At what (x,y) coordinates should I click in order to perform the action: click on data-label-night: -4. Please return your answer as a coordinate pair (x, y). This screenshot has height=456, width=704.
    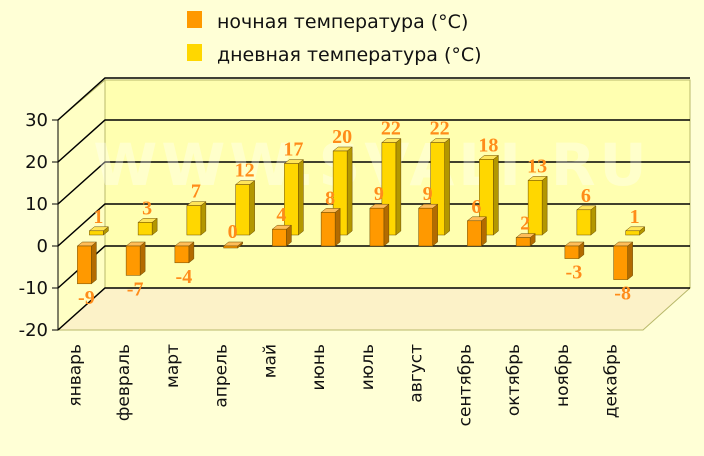
    Looking at the image, I should click on (184, 277).